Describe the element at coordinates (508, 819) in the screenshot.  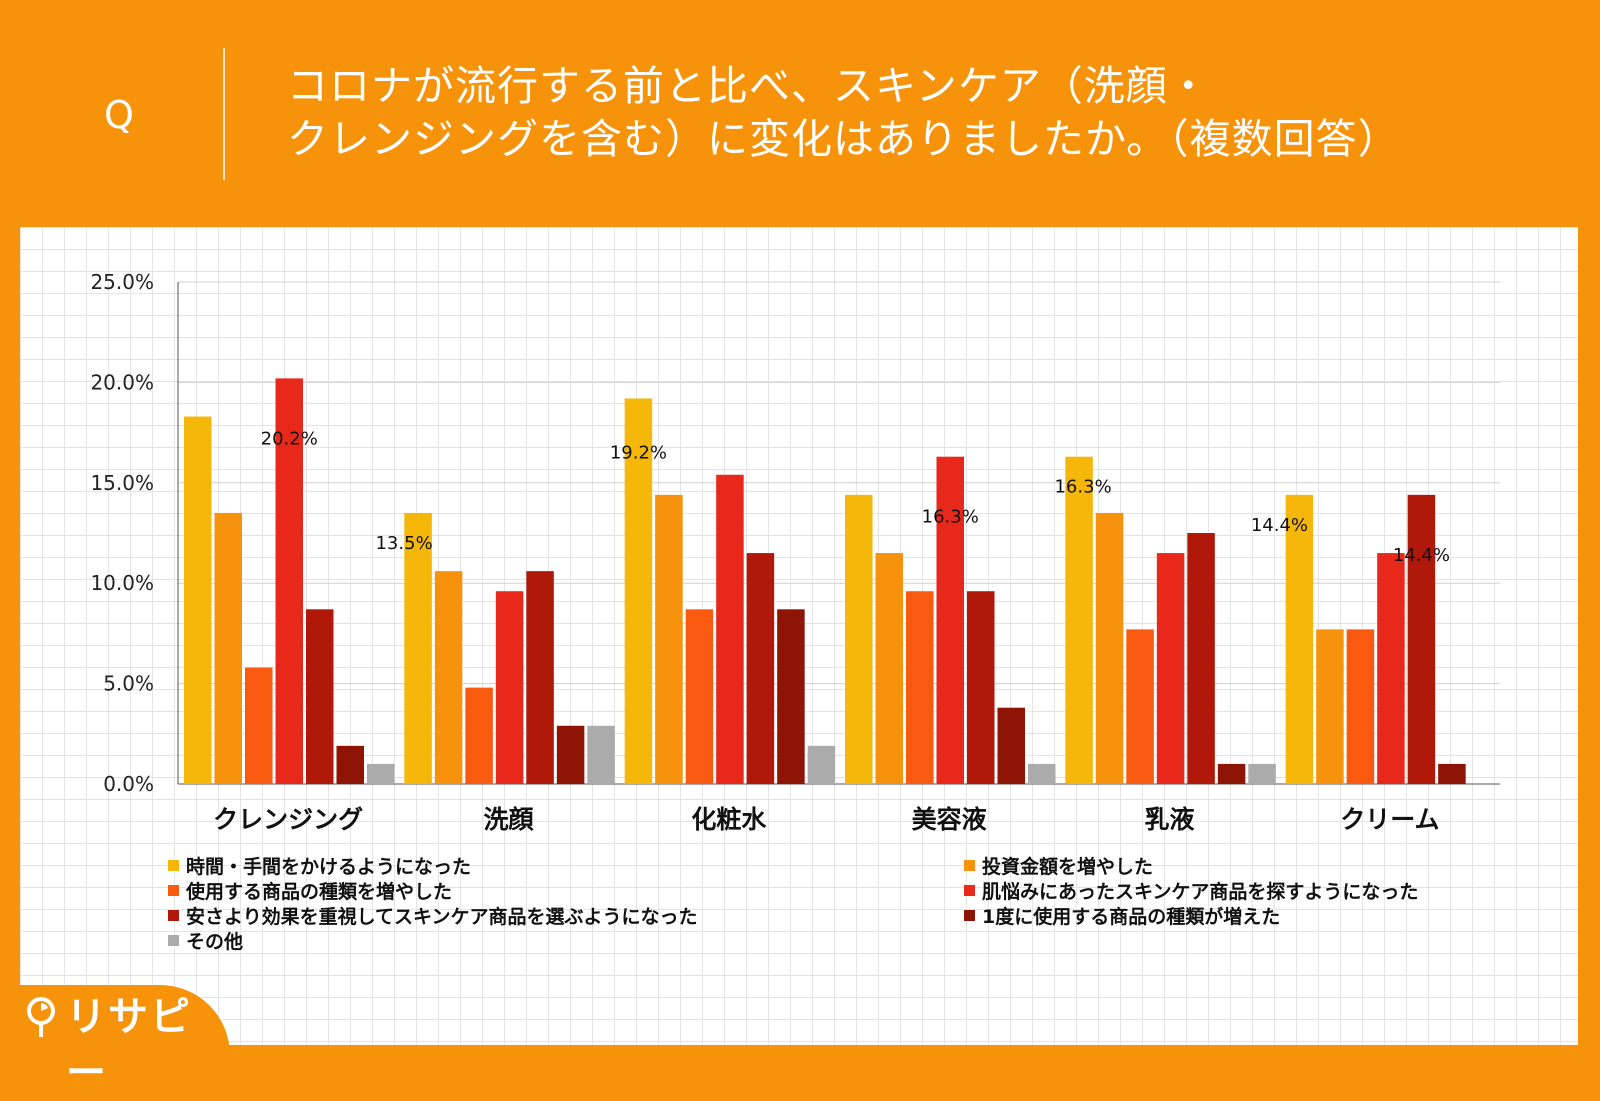
I see `x-category-label: 洗顔` at that location.